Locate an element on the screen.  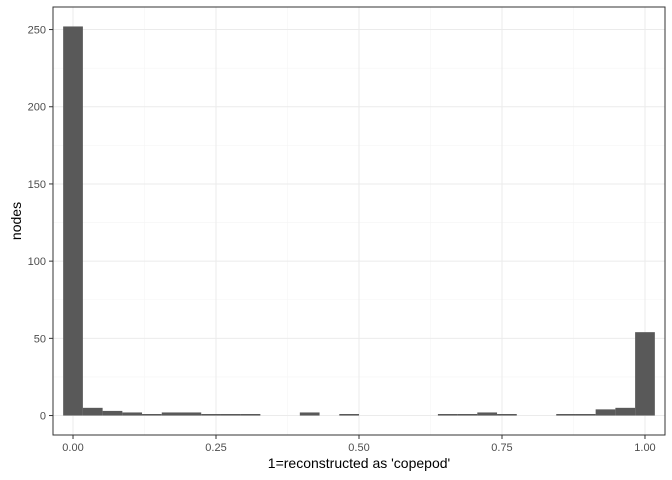
y-tick-label: 50 is located at coordinates (40, 339).